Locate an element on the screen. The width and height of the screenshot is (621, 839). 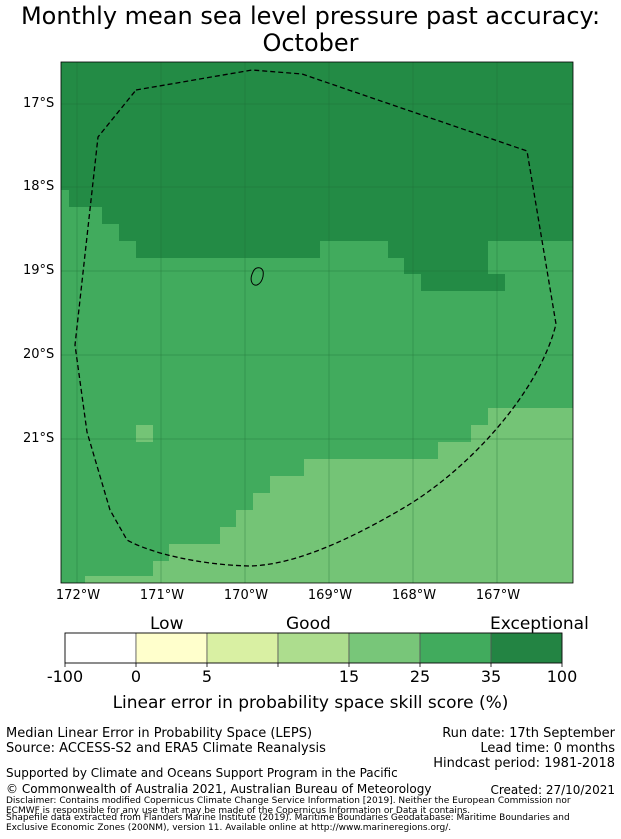
lon-label-168w: 168°W is located at coordinates (414, 595).